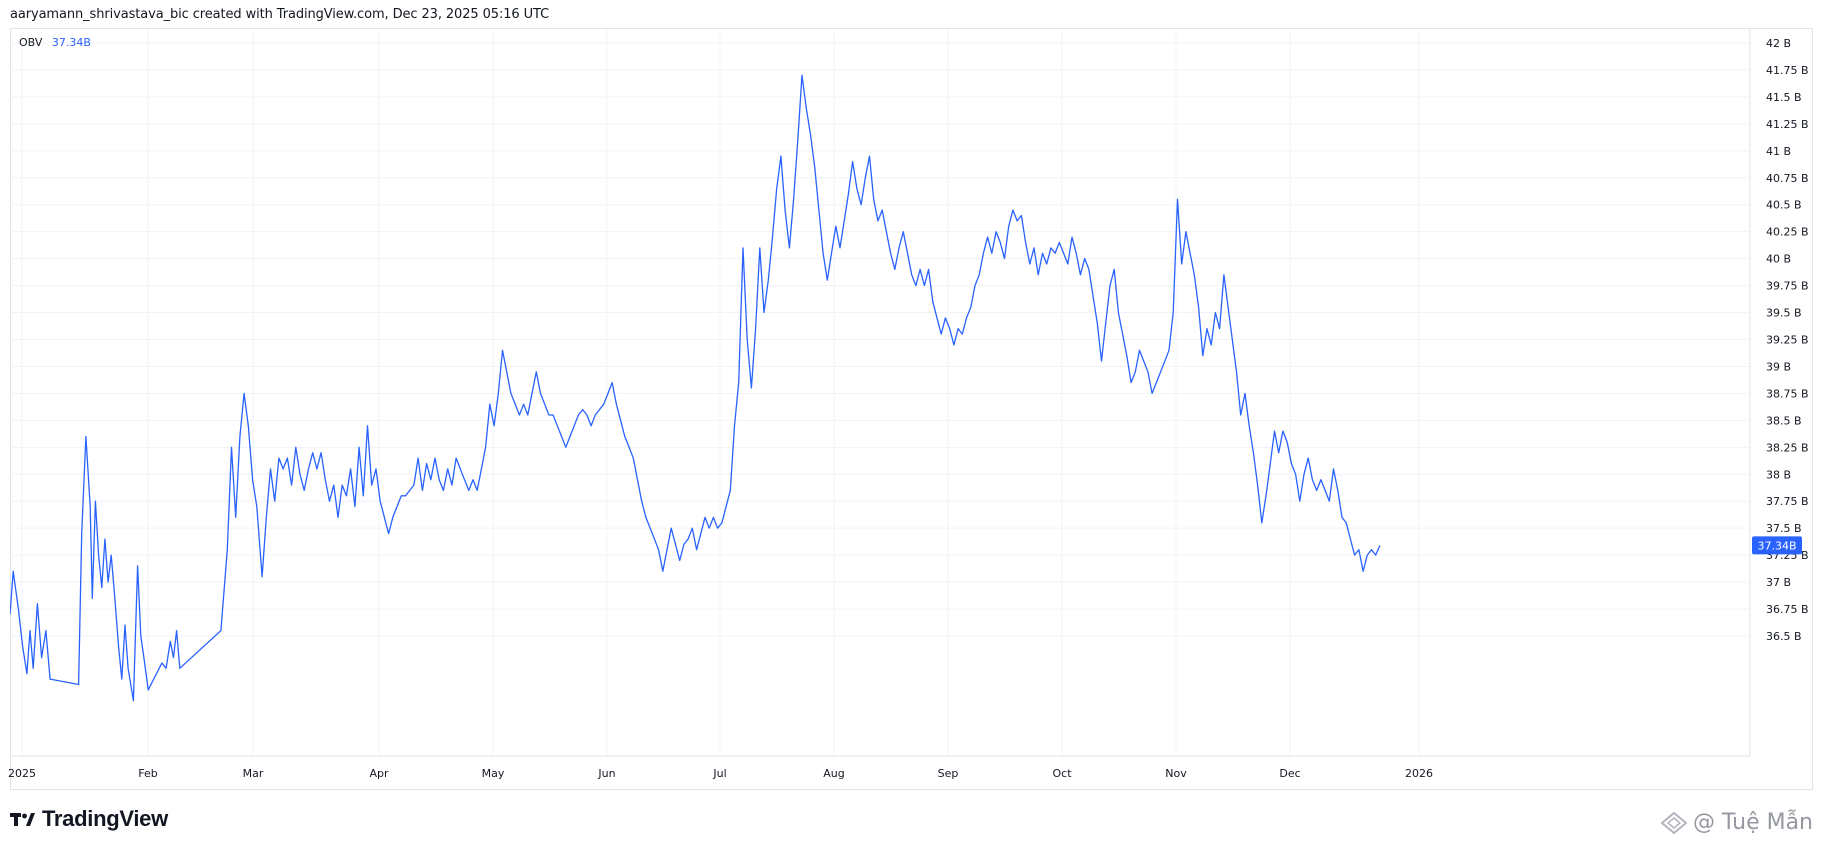  I want to click on indicator-legend: OBV 37.34B, so click(55, 42).